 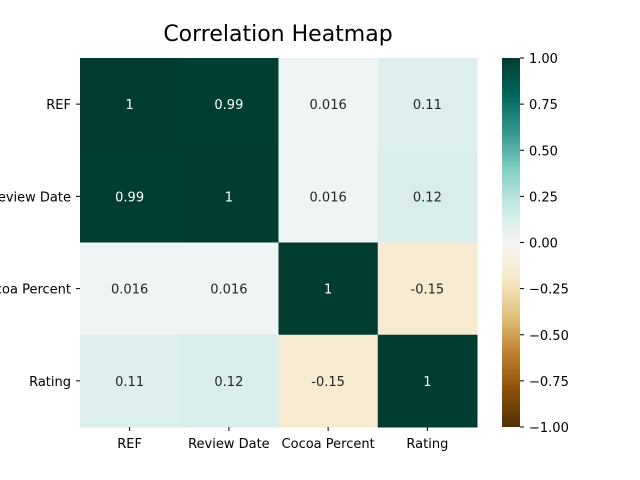 What do you see at coordinates (50, 382) in the screenshot?
I see `row-tick-label: Rating` at bounding box center [50, 382].